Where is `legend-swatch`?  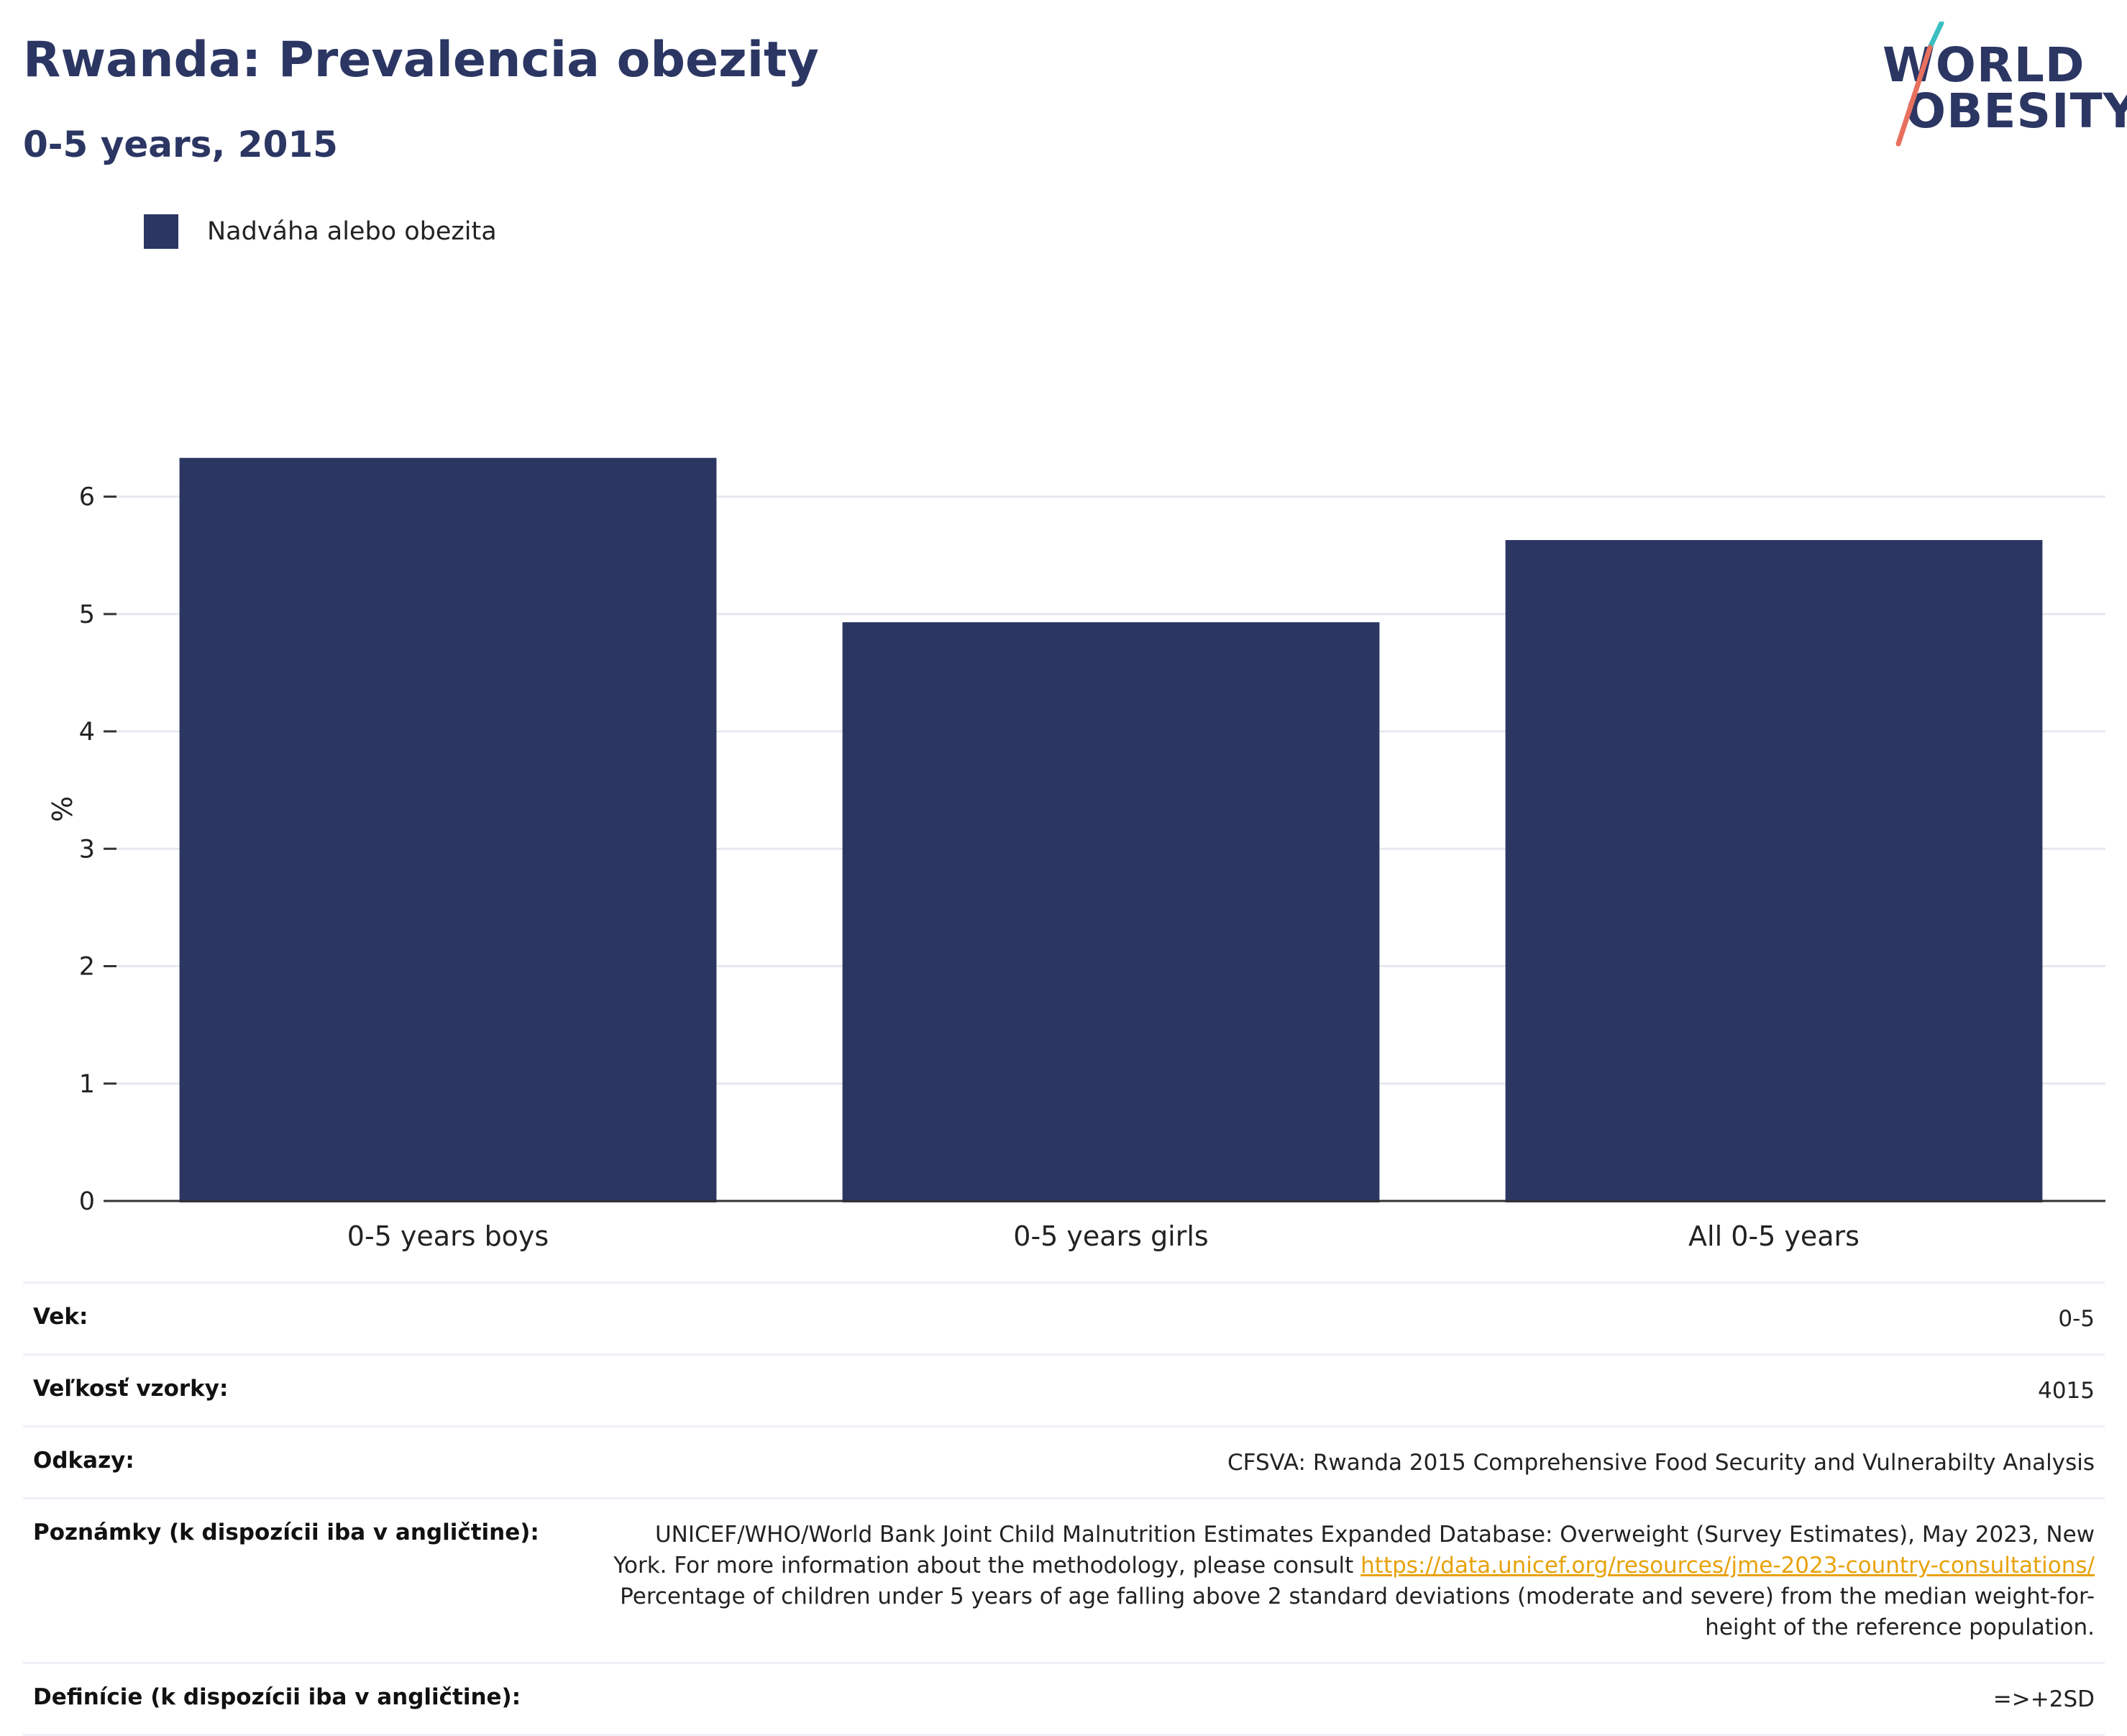 legend-swatch is located at coordinates (161, 232).